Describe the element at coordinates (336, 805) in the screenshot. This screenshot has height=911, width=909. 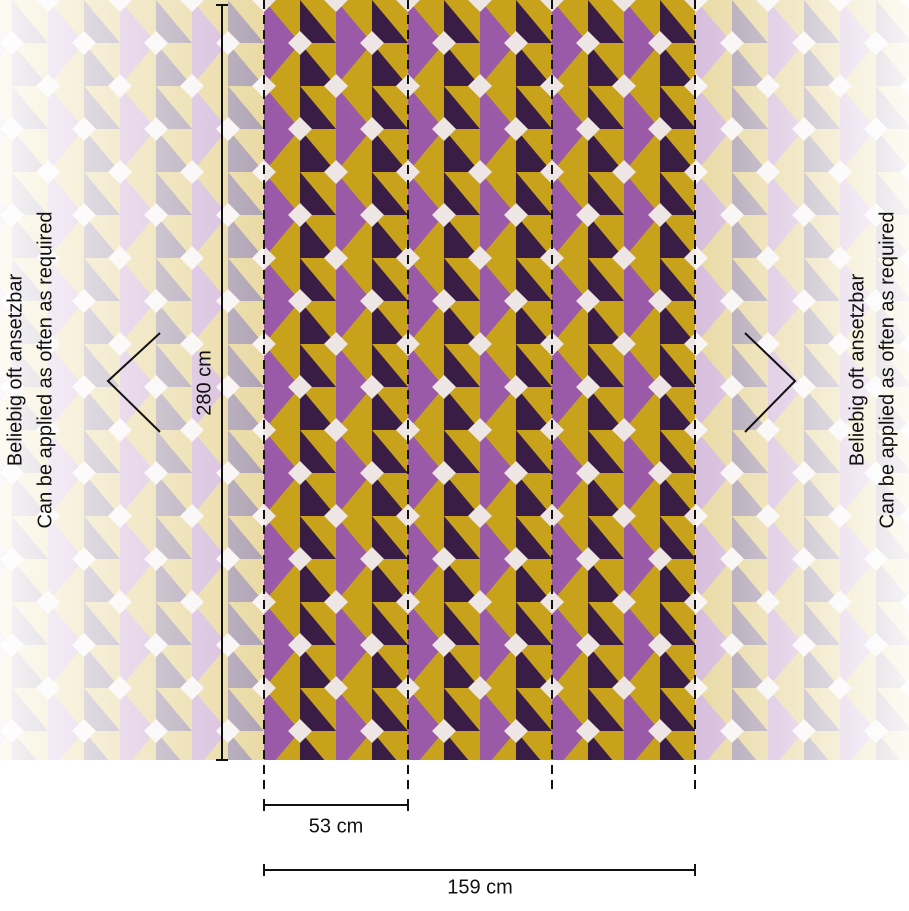
I see `strip-dimension` at that location.